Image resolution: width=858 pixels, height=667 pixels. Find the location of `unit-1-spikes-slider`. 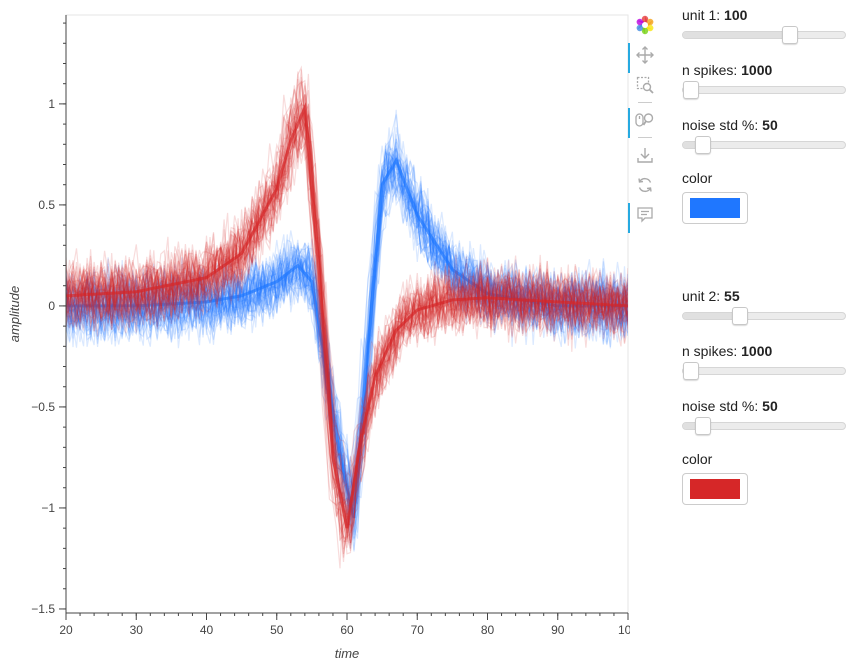

unit-1-spikes-slider is located at coordinates (764, 90).